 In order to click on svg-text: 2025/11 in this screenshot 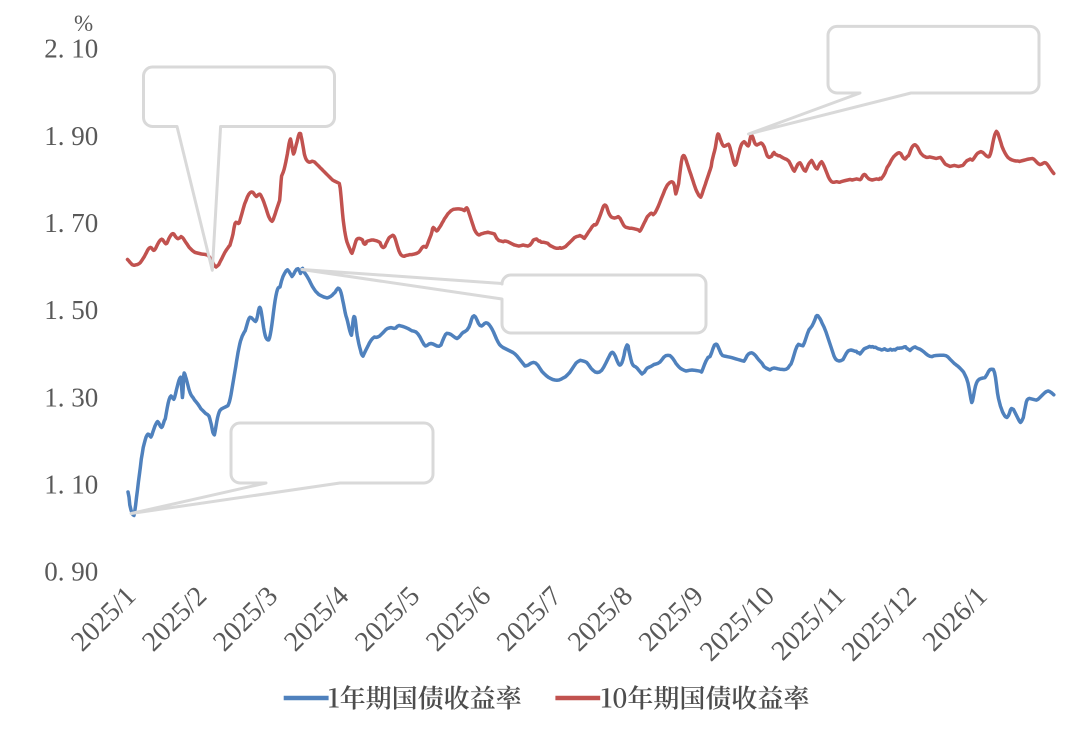, I will do `click(809, 624)`.